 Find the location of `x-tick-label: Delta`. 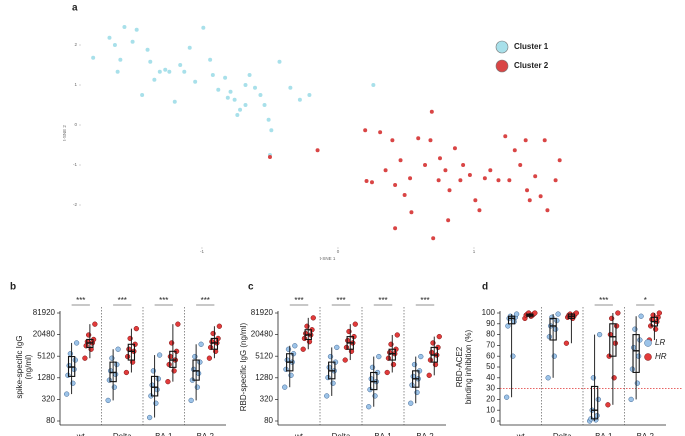

x-tick-label: Delta is located at coordinates (122, 434).